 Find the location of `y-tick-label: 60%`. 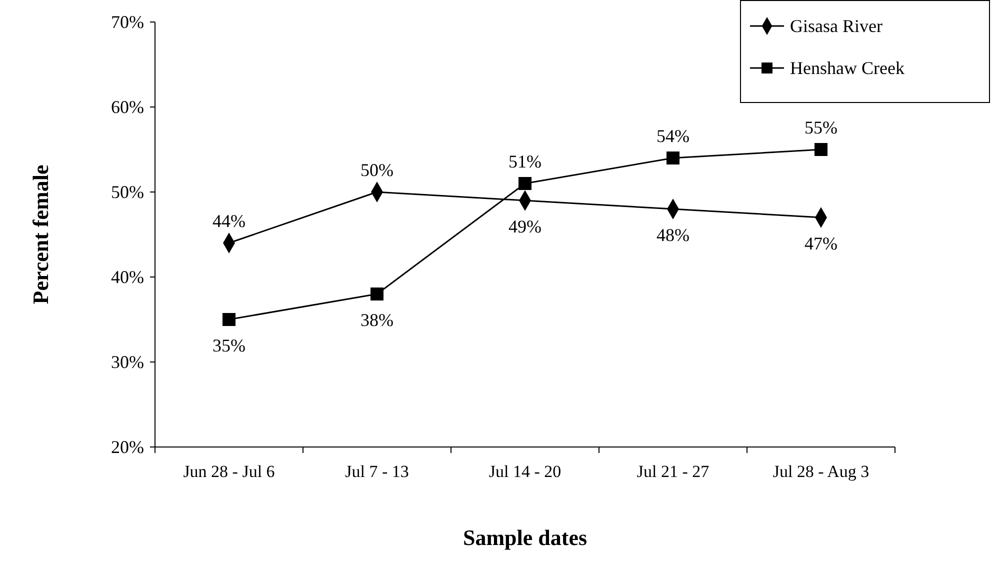

y-tick-label: 60% is located at coordinates (127, 106).